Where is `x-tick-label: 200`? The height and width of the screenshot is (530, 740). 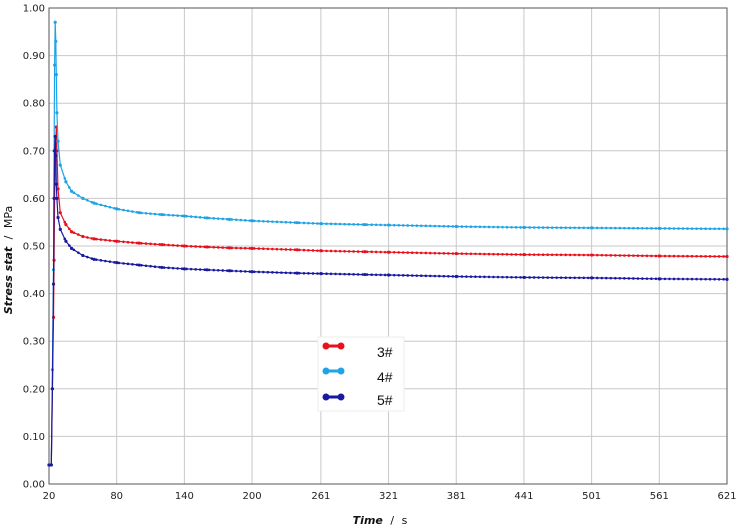
x-tick-label: 200 is located at coordinates (252, 496).